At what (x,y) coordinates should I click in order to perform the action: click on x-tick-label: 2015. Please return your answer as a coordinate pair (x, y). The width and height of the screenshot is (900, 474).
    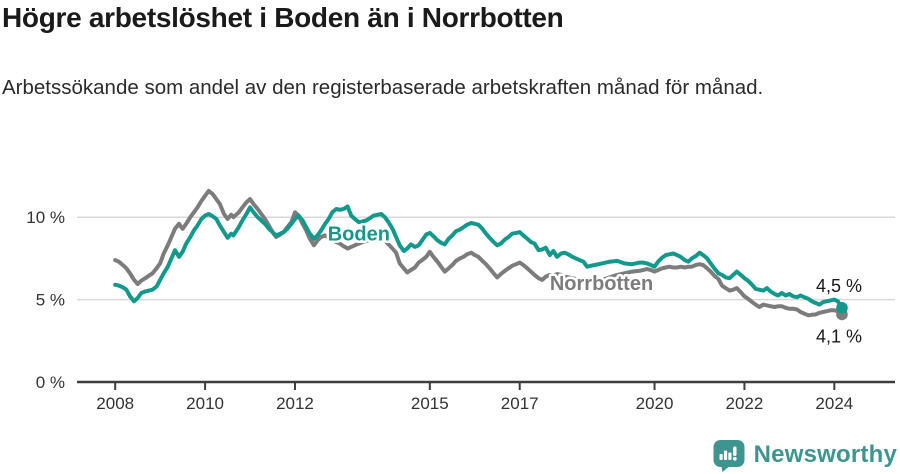
    Looking at the image, I should click on (430, 403).